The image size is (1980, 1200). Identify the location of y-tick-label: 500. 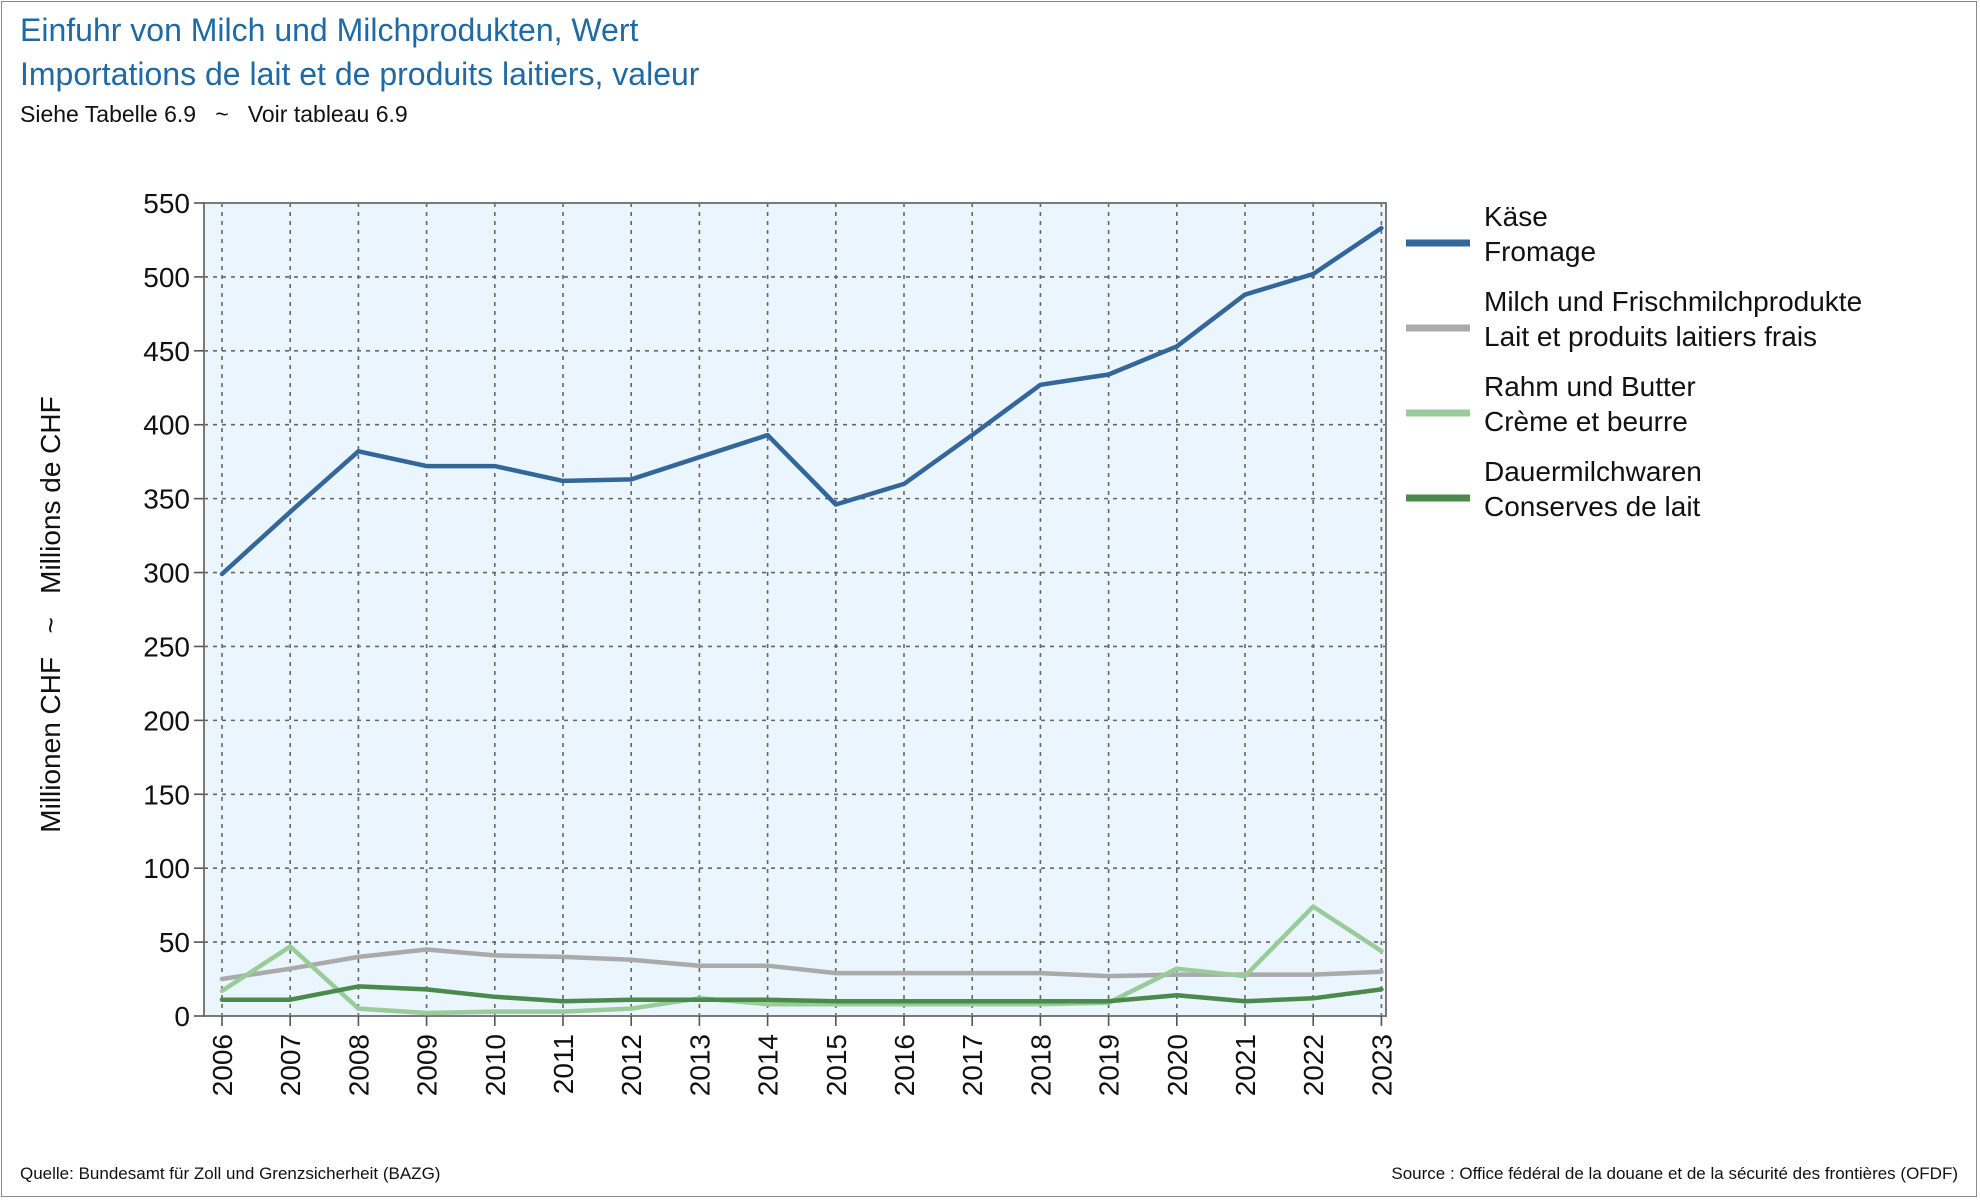
(166, 277).